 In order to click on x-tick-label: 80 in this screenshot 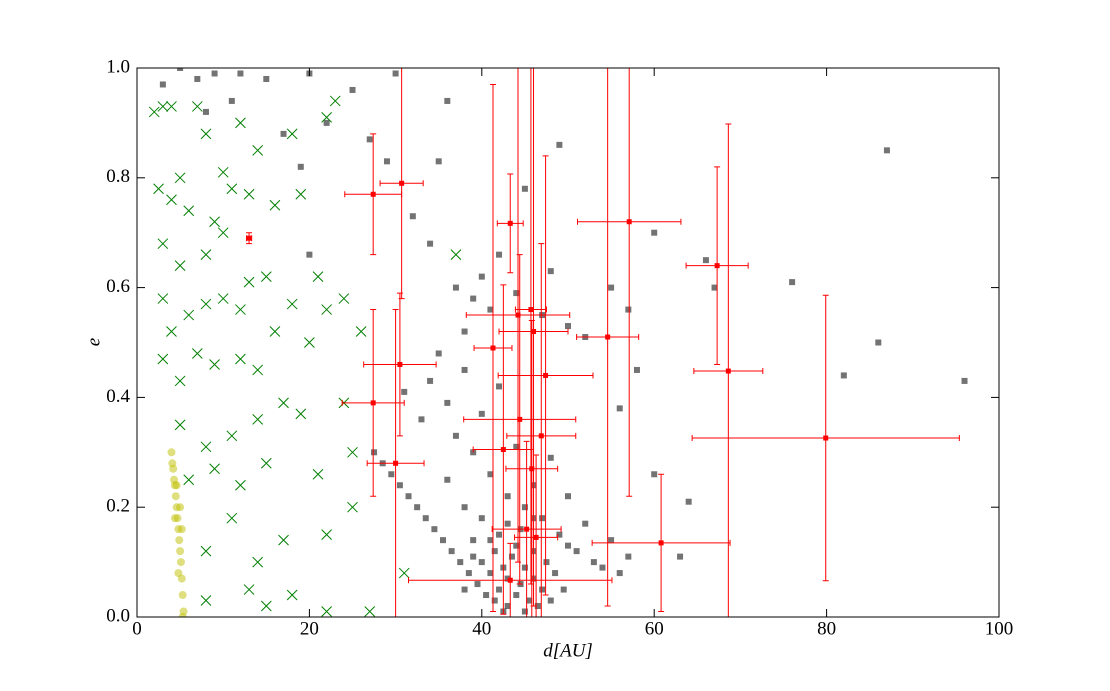, I will do `click(826, 628)`.